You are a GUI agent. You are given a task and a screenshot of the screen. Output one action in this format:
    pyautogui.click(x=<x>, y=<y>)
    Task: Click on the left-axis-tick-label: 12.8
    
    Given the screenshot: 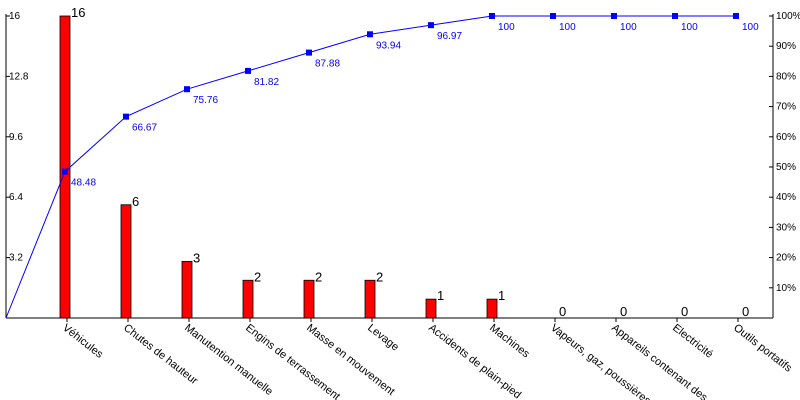 What is the action you would take?
    pyautogui.click(x=19, y=76)
    